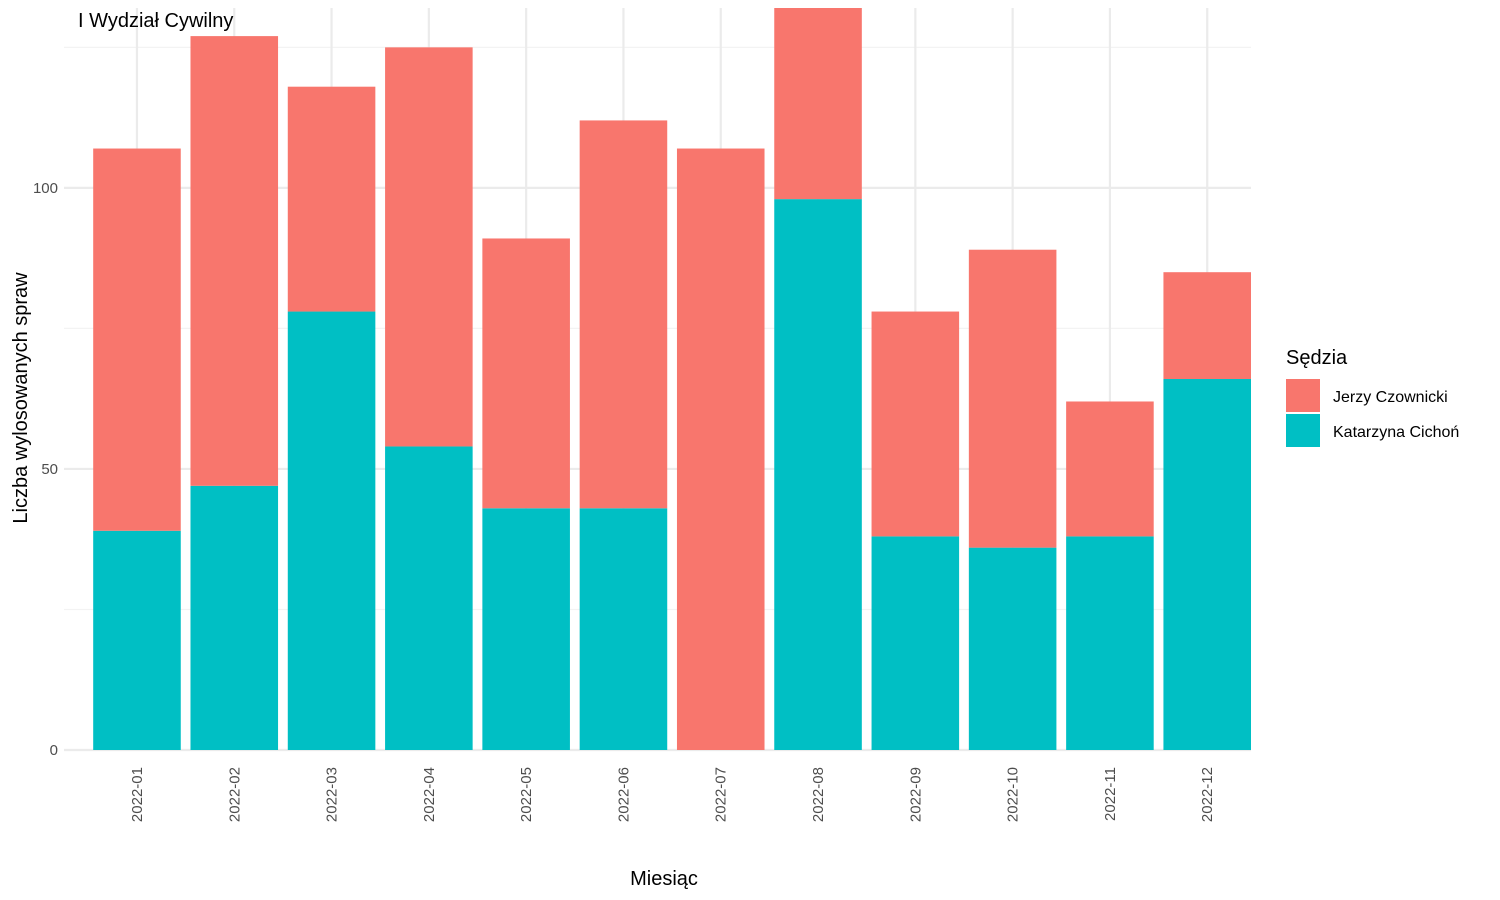  What do you see at coordinates (21, 398) in the screenshot?
I see `y-axis-title: Liczba wylosowanych spraw` at bounding box center [21, 398].